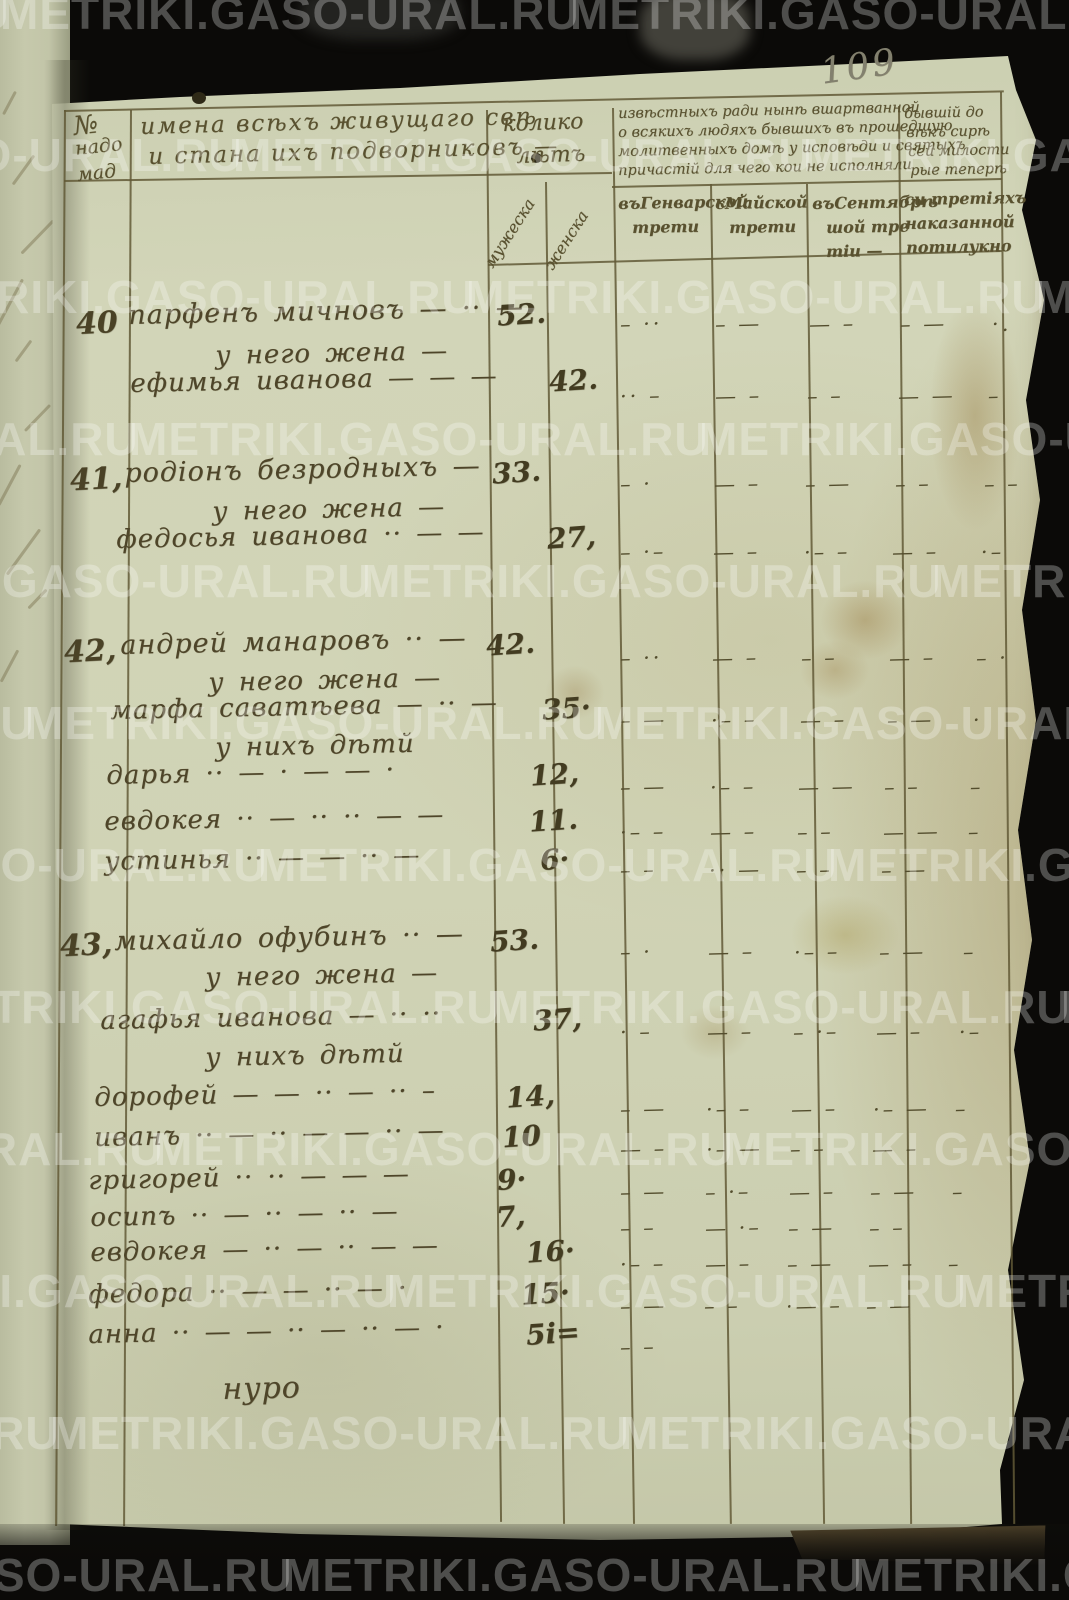 Image resolution: width=1069 pixels, height=1600 pixels. What do you see at coordinates (305, 1055) in the screenshot?
I see `entry-line: у нихъ дѣтй` at bounding box center [305, 1055].